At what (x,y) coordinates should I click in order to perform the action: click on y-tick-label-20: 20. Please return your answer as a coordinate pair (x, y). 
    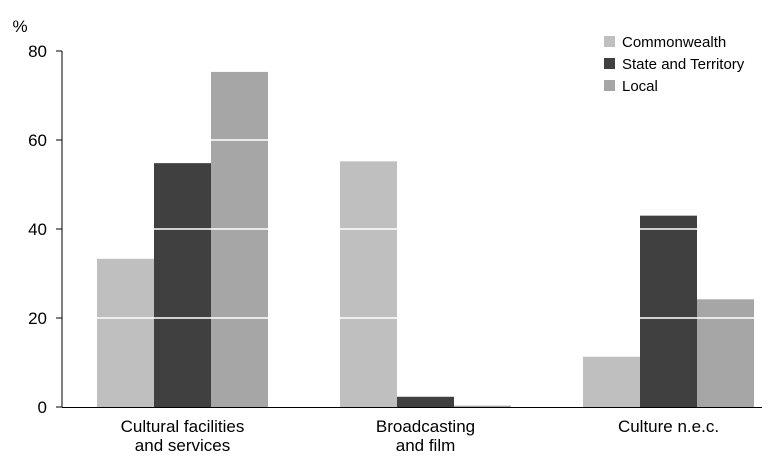
    Looking at the image, I should click on (37, 318).